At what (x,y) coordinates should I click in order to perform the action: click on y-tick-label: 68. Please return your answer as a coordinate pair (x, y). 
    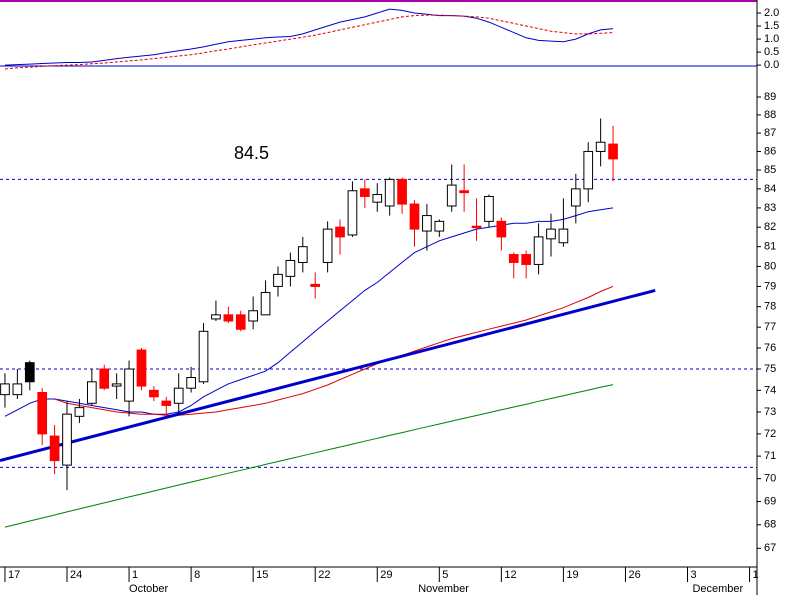
    Looking at the image, I should click on (770, 525).